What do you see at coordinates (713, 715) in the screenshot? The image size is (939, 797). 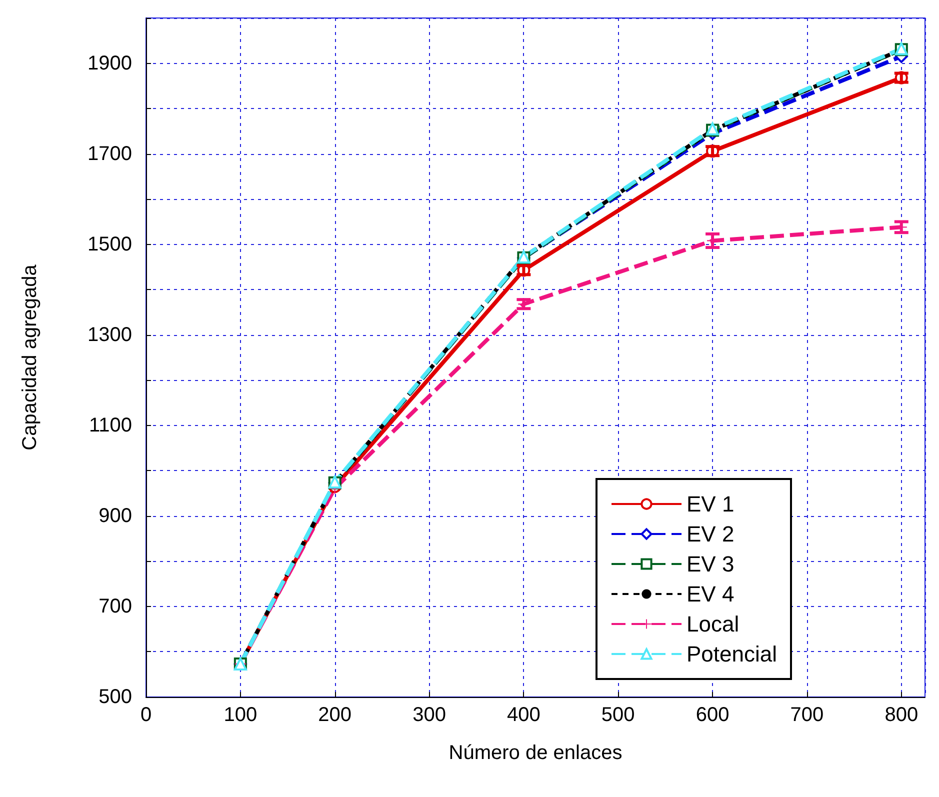 I see `x-tick-label: 600` at bounding box center [713, 715].